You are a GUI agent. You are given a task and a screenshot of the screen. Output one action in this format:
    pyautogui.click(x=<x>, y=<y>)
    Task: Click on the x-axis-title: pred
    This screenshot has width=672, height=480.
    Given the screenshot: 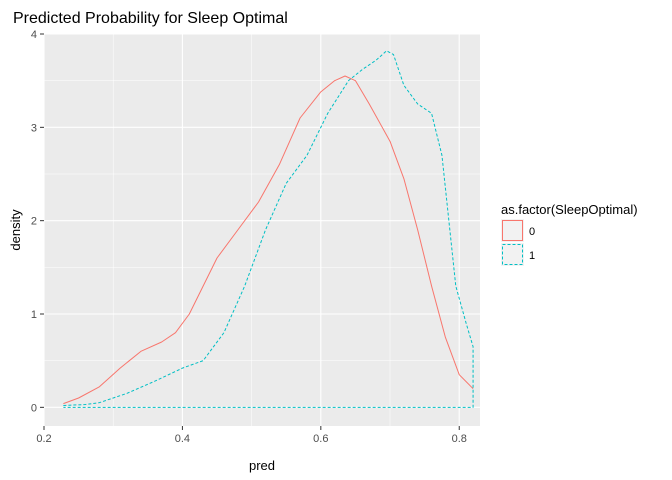 What is the action you would take?
    pyautogui.click(x=262, y=465)
    